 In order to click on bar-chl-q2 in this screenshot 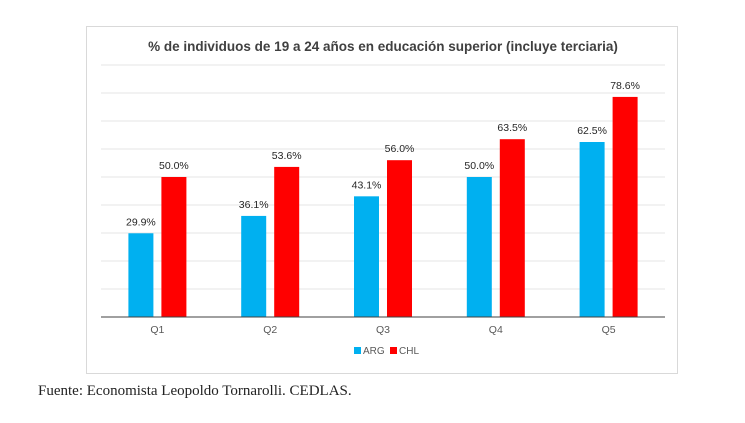, I will do `click(287, 241)`.